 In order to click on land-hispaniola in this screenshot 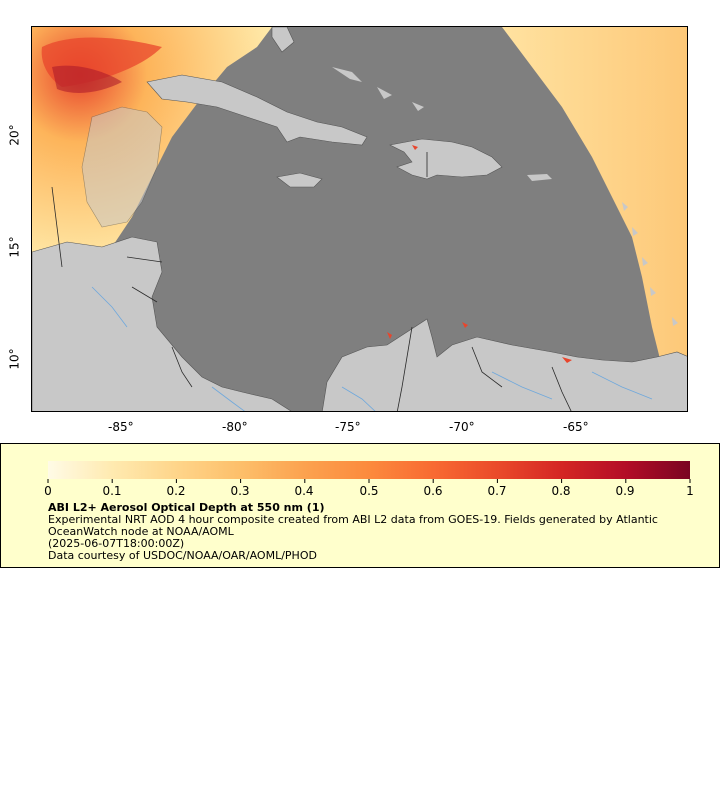, I will do `click(446, 159)`.